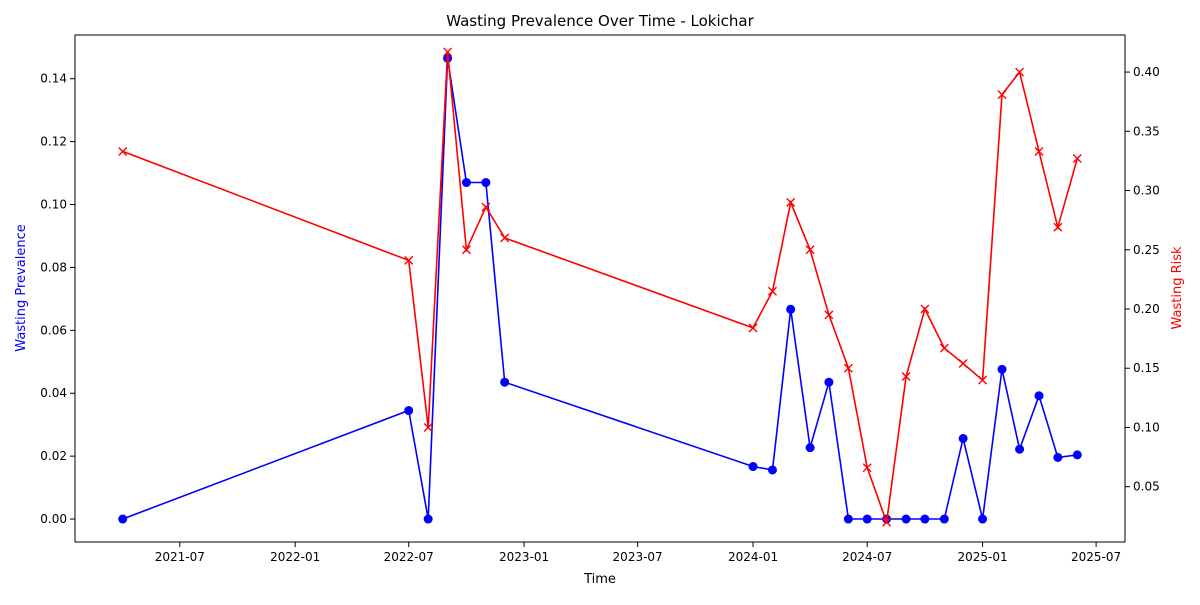  Describe the element at coordinates (53, 456) in the screenshot. I see `y-left-tick-label: 0.02` at that location.